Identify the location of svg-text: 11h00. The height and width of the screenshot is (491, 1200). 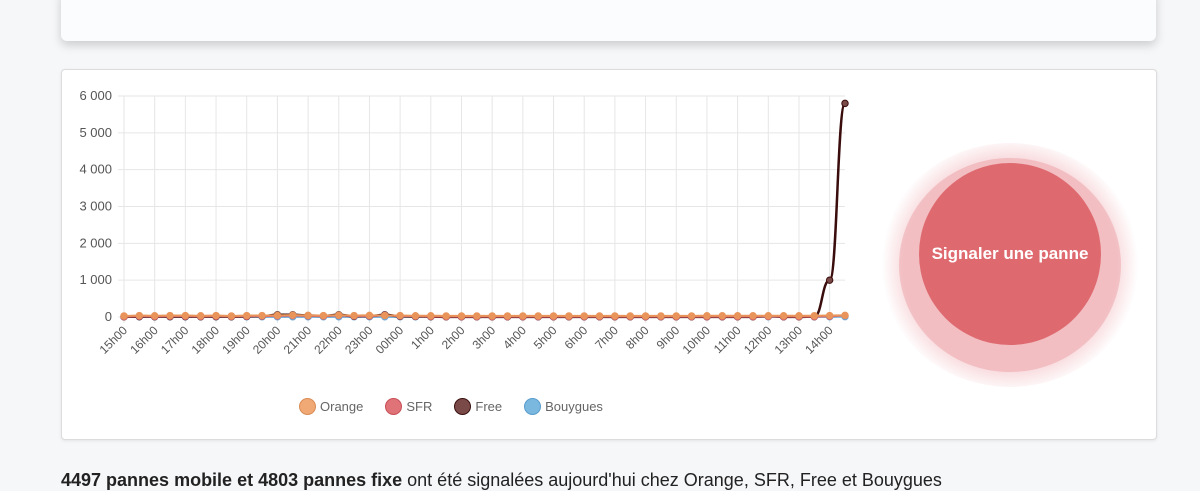
(727, 339).